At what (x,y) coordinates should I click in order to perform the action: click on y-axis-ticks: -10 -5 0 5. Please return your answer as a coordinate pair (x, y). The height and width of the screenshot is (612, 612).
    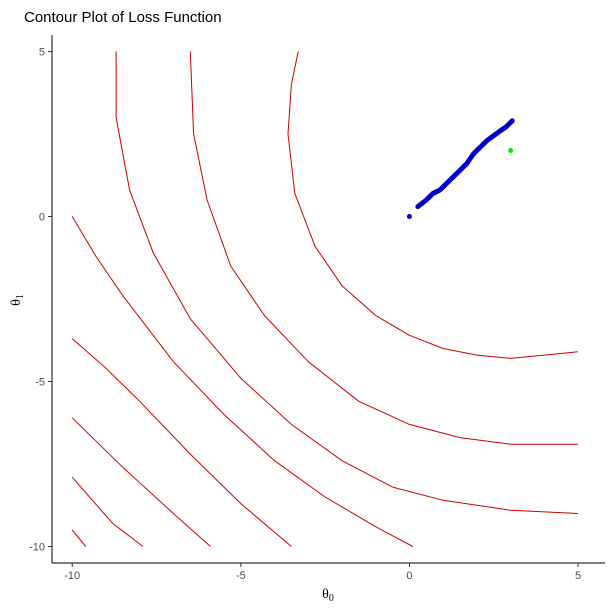
    Looking at the image, I should click on (40, 300).